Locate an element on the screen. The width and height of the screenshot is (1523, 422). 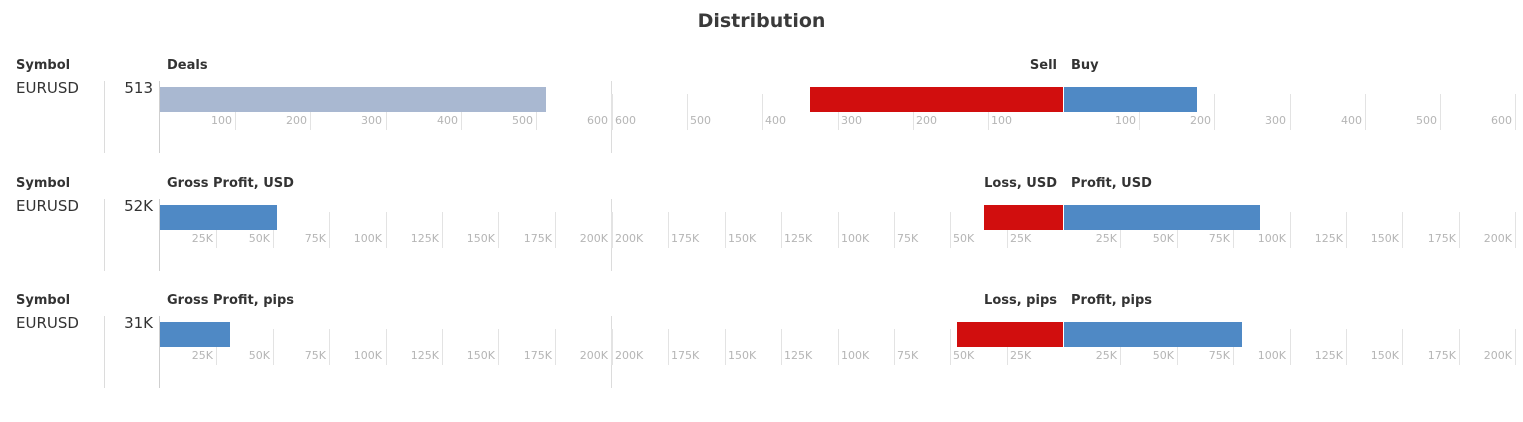
right-header: Profit, USD is located at coordinates (1111, 183).